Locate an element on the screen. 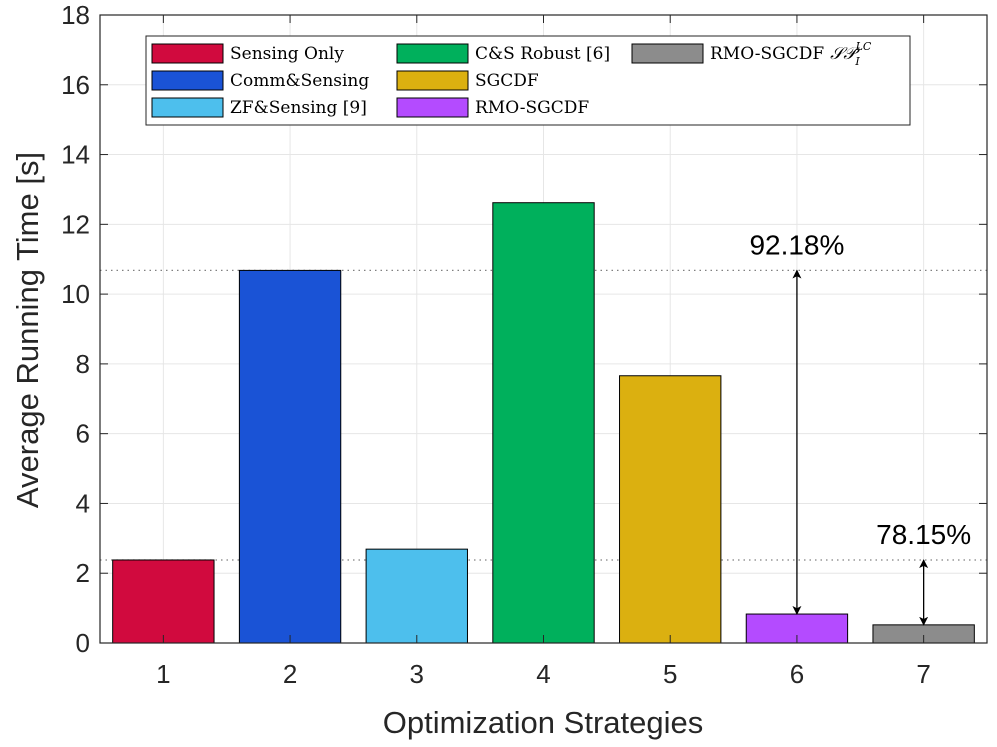 This screenshot has width=997, height=747. y-tick-label: 14 is located at coordinates (75, 155).